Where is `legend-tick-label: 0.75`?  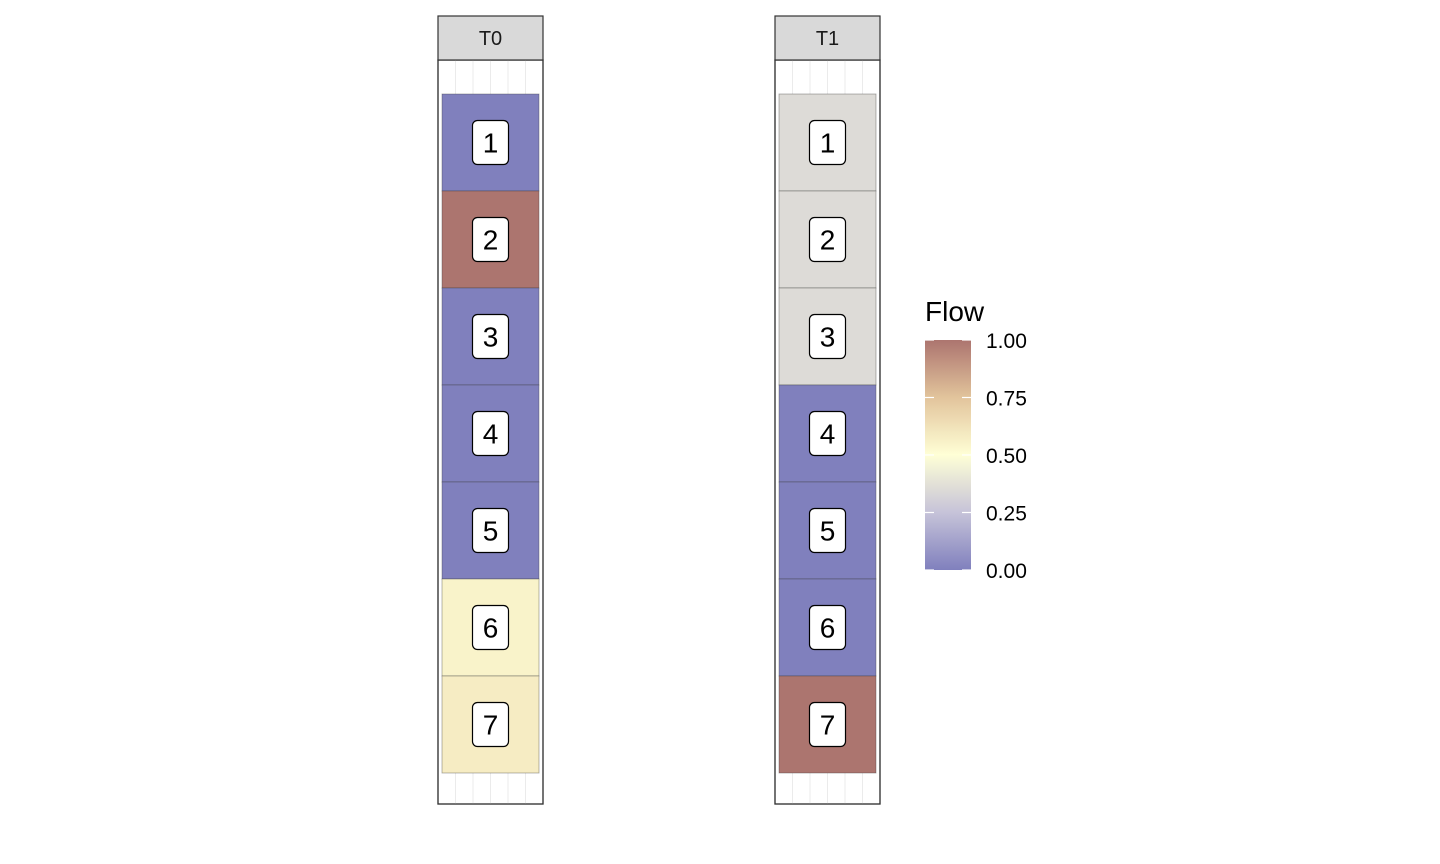 legend-tick-label: 0.75 is located at coordinates (1006, 399).